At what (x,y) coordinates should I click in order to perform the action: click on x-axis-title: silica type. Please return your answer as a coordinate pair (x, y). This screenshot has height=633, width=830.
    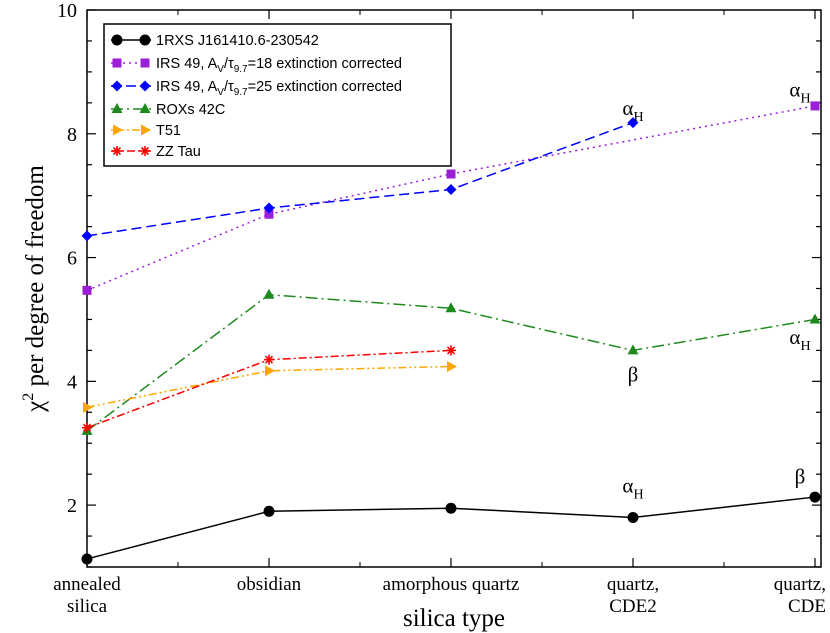
    Looking at the image, I should click on (454, 618).